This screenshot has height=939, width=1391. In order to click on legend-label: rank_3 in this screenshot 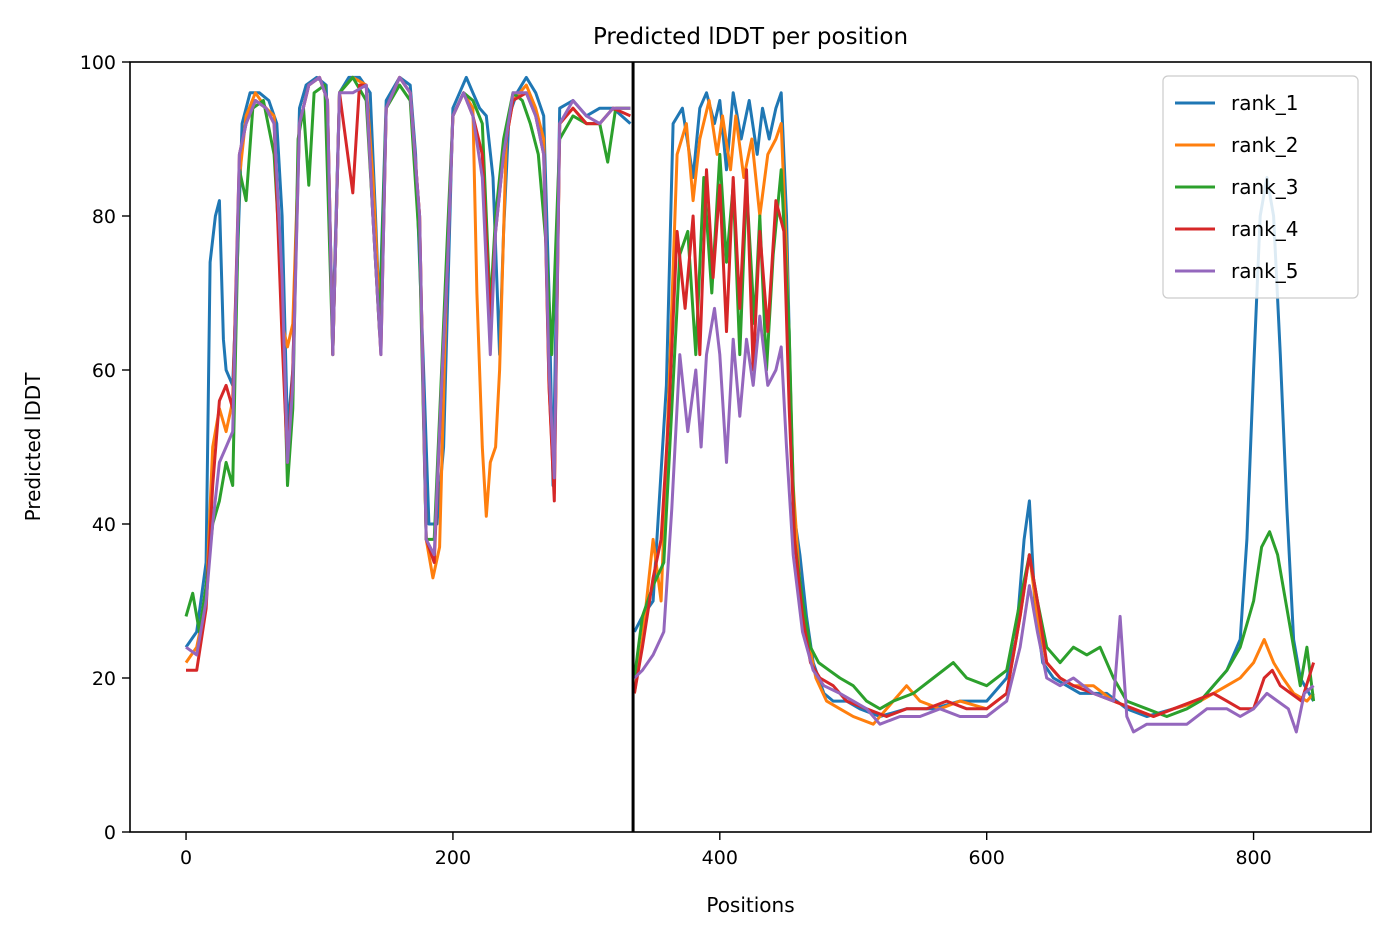, I will do `click(1264, 187)`.